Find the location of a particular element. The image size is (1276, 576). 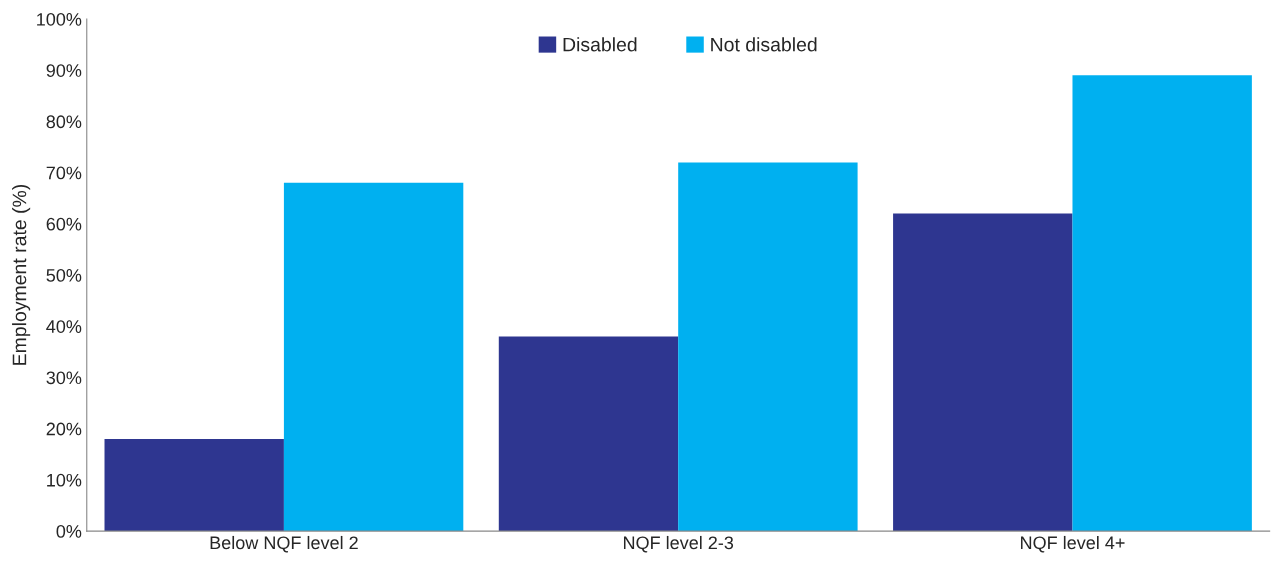

legend-label: Not disabled is located at coordinates (764, 44).